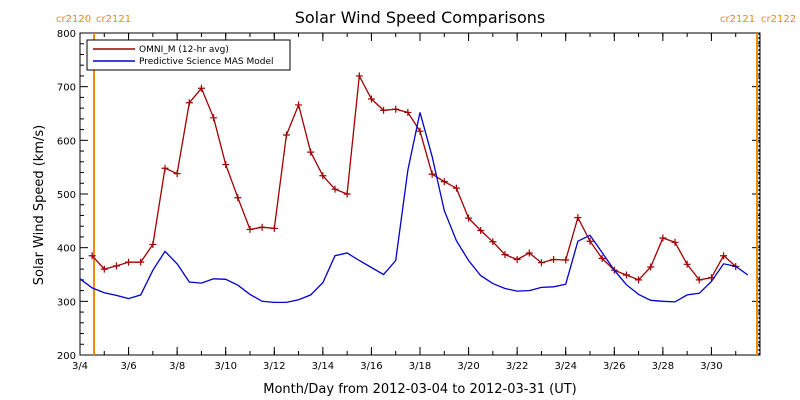  Describe the element at coordinates (468, 366) in the screenshot. I see `x-tick-label: 3/20` at that location.